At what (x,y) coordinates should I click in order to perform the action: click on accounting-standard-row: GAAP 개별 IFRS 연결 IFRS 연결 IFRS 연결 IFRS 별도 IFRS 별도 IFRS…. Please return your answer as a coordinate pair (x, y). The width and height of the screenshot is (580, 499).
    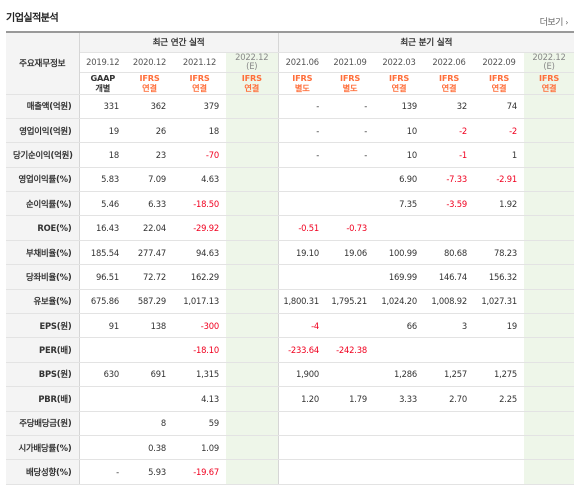
    Looking at the image, I should click on (290, 83).